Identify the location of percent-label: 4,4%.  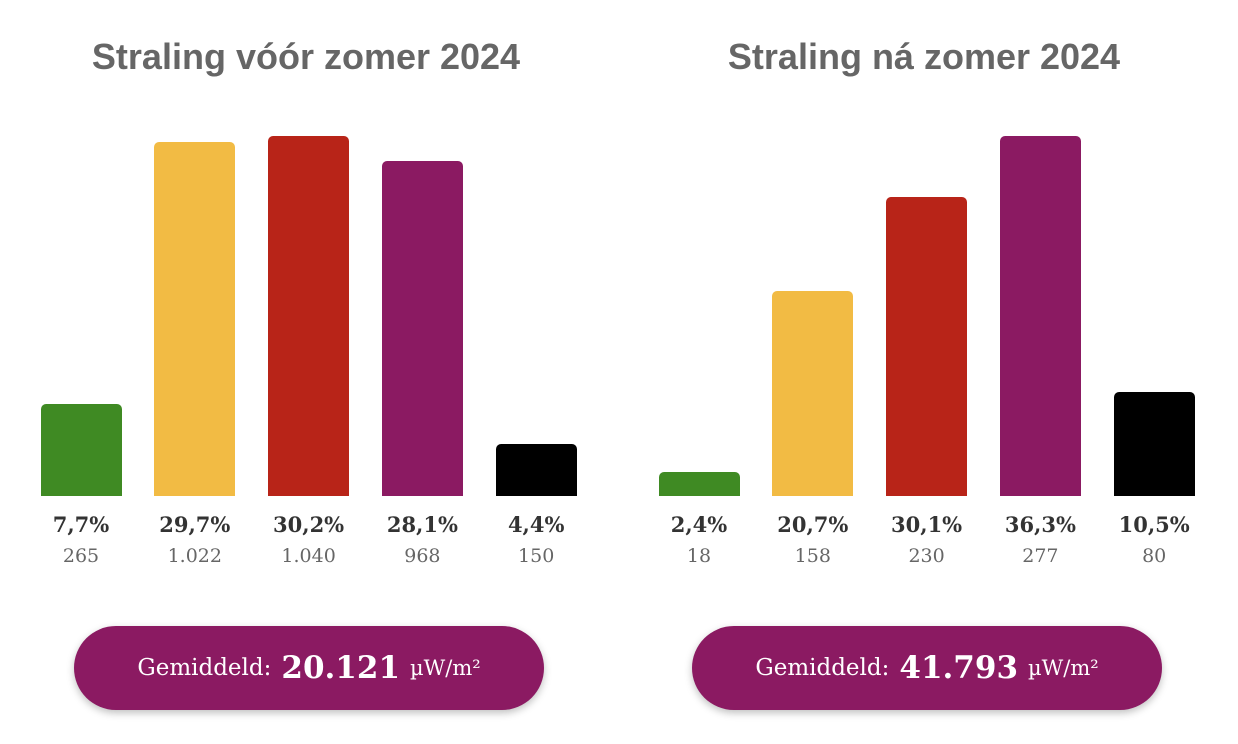
(536, 524).